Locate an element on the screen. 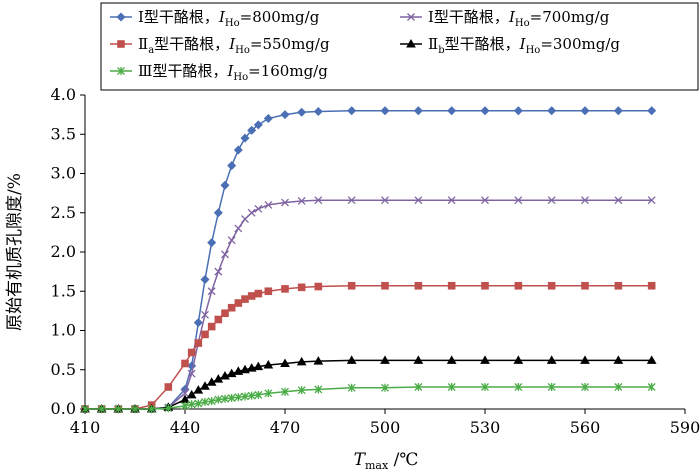 This screenshot has width=700, height=475. x-tick-label: 590 is located at coordinates (685, 427).